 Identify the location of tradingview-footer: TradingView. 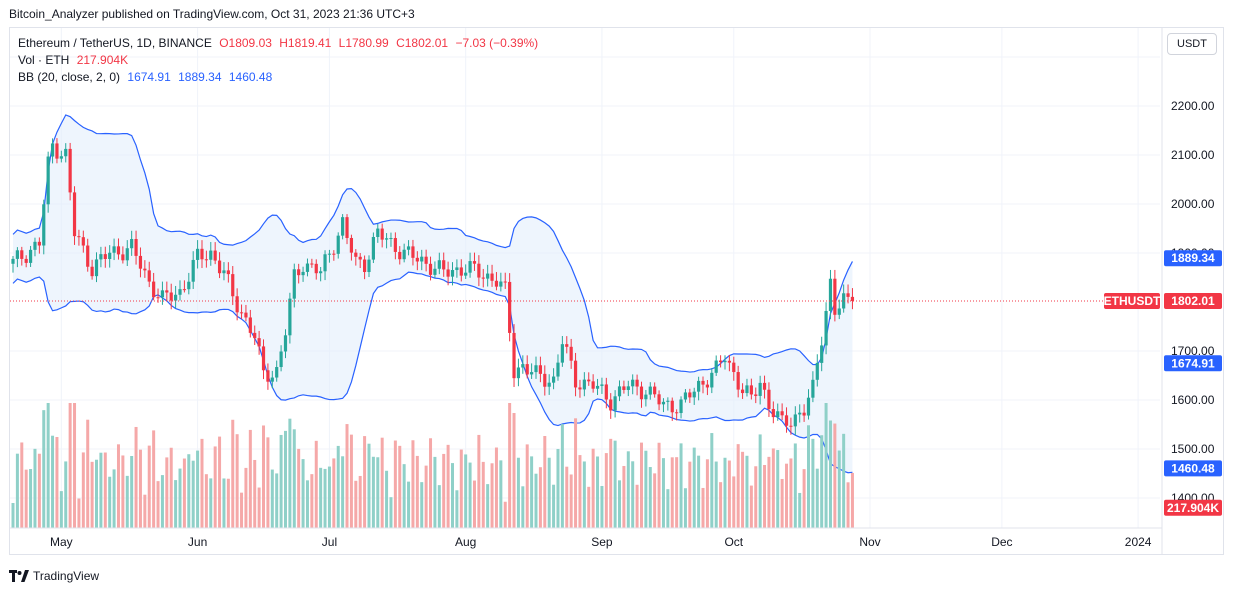
(54, 576).